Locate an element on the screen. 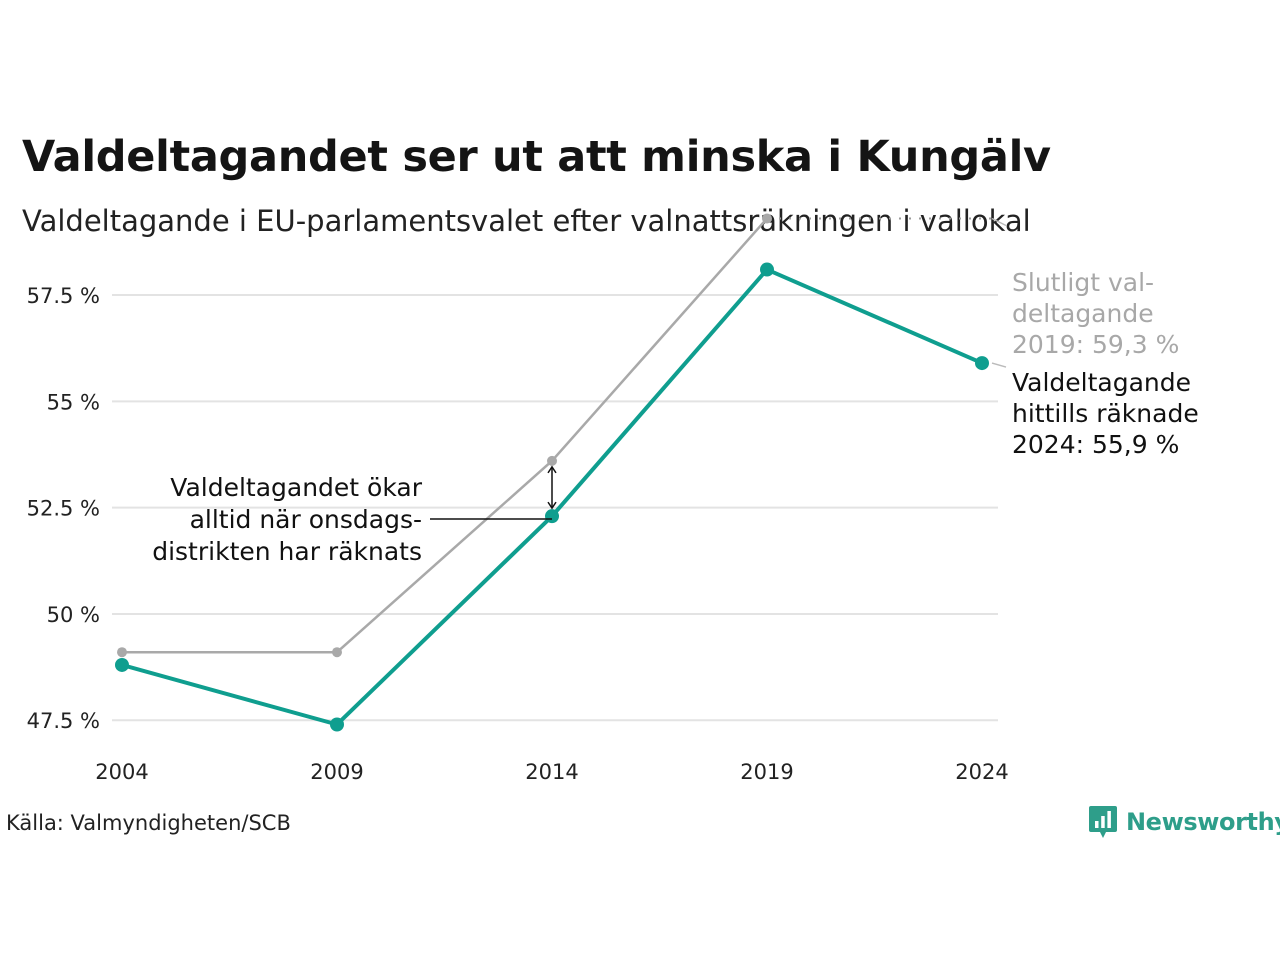  y-tick-label: 50 % is located at coordinates (73, 615).